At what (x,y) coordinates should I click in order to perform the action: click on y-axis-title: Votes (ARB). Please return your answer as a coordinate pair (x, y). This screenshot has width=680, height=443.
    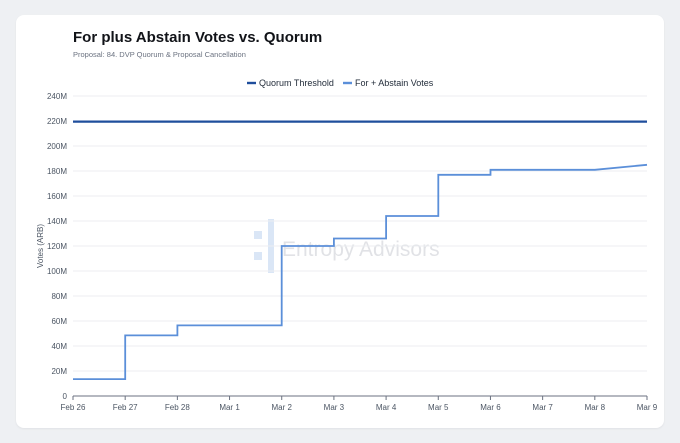
    Looking at the image, I should click on (40, 246).